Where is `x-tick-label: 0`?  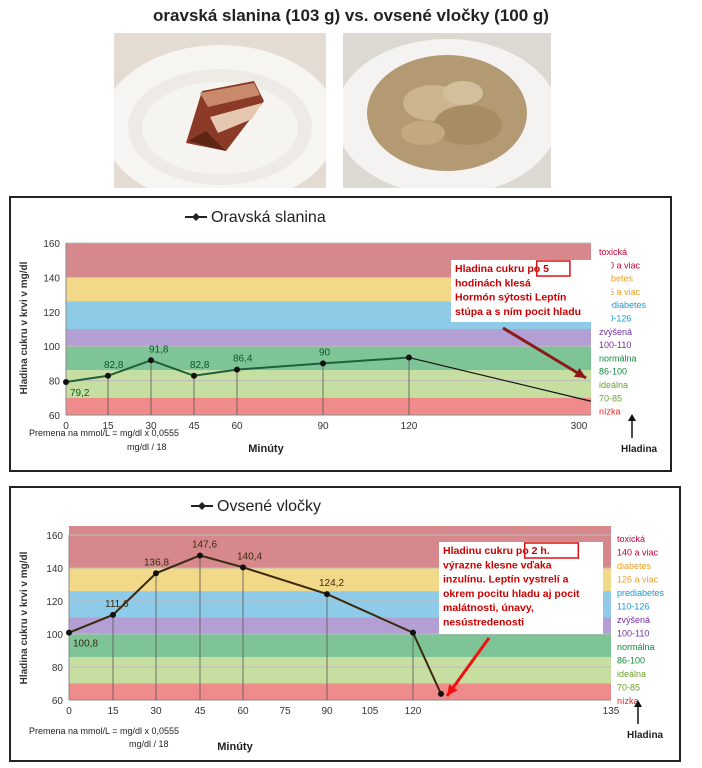 x-tick-label: 0 is located at coordinates (66, 426).